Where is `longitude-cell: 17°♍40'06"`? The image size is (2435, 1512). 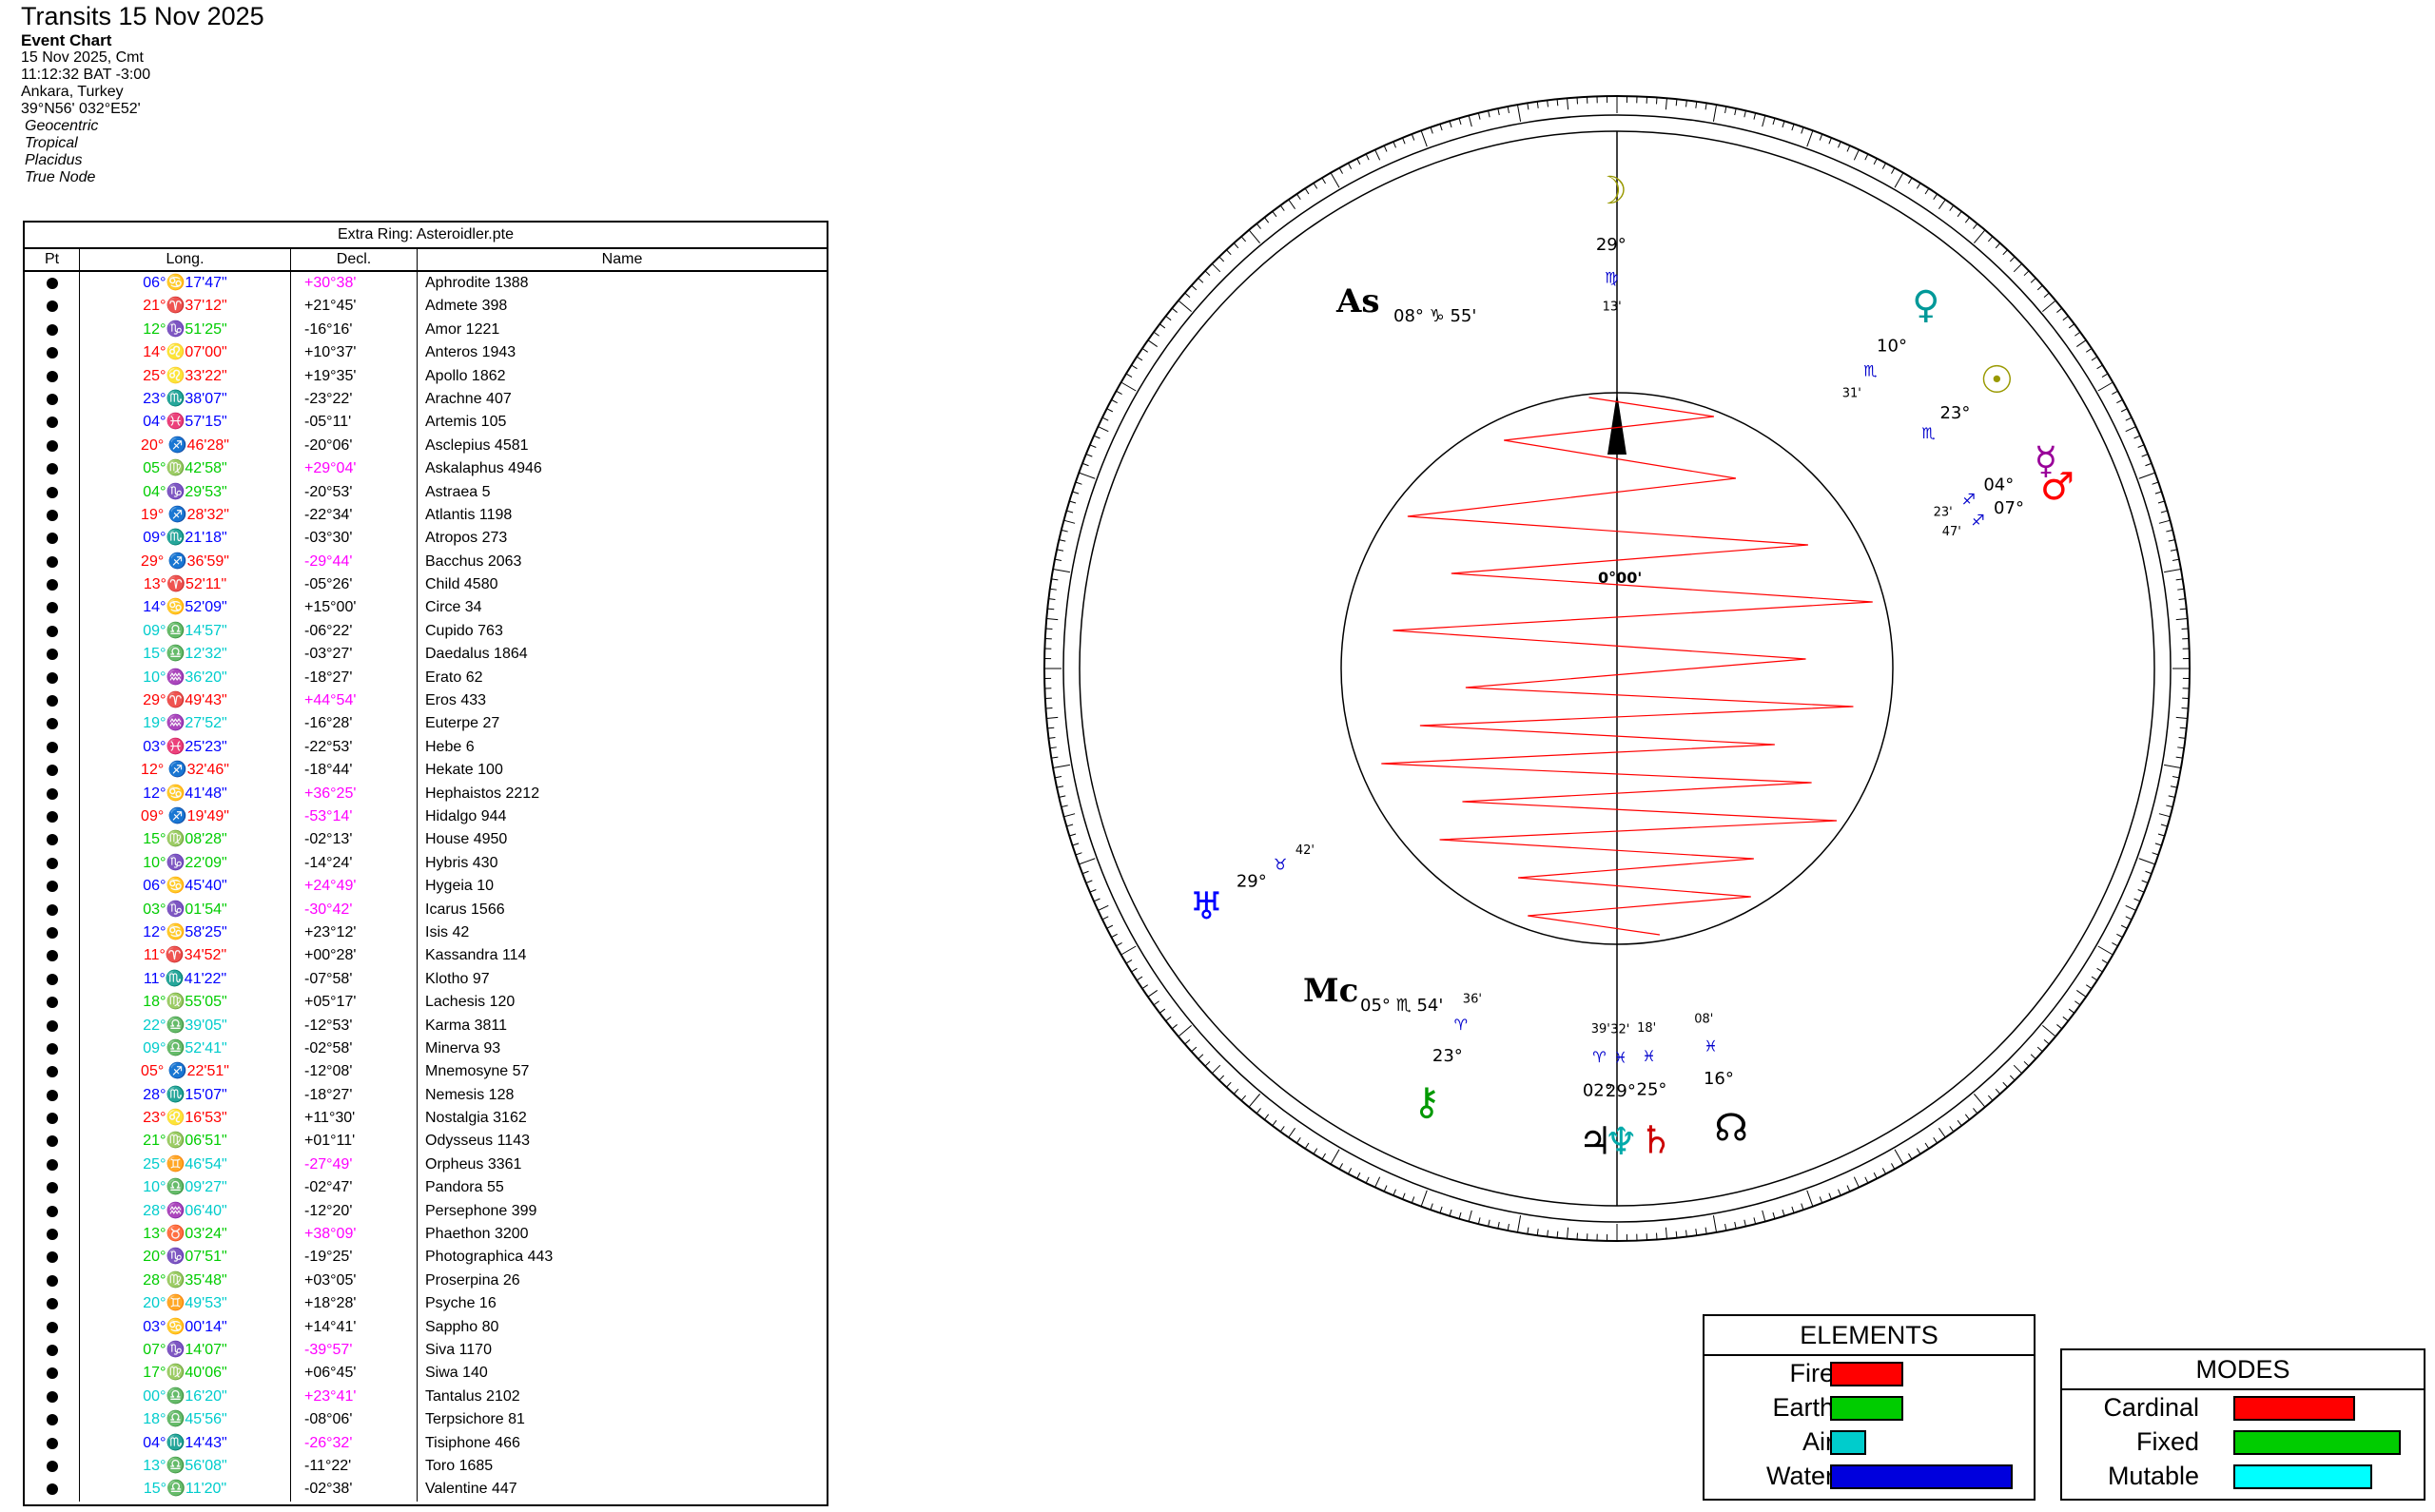
longitude-cell: 17°♍40'06" is located at coordinates (185, 1374).